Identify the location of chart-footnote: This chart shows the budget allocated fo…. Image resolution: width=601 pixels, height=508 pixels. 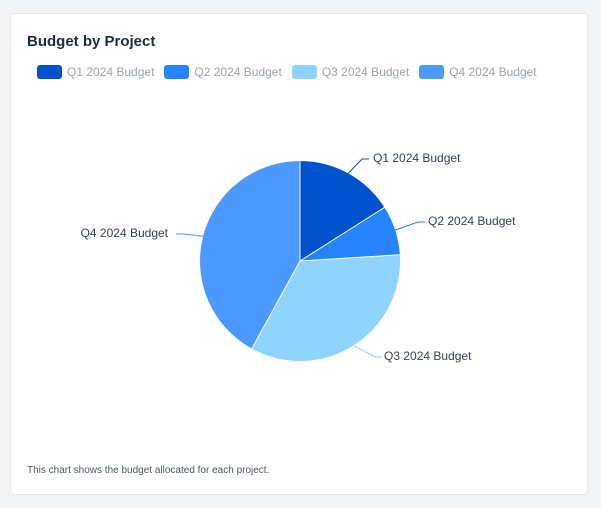
(148, 470).